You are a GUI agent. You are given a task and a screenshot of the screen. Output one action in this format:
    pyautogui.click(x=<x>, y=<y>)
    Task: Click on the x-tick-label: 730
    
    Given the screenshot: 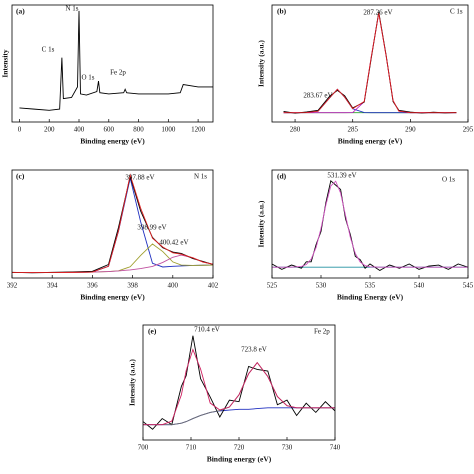 What is the action you would take?
    pyautogui.click(x=287, y=448)
    